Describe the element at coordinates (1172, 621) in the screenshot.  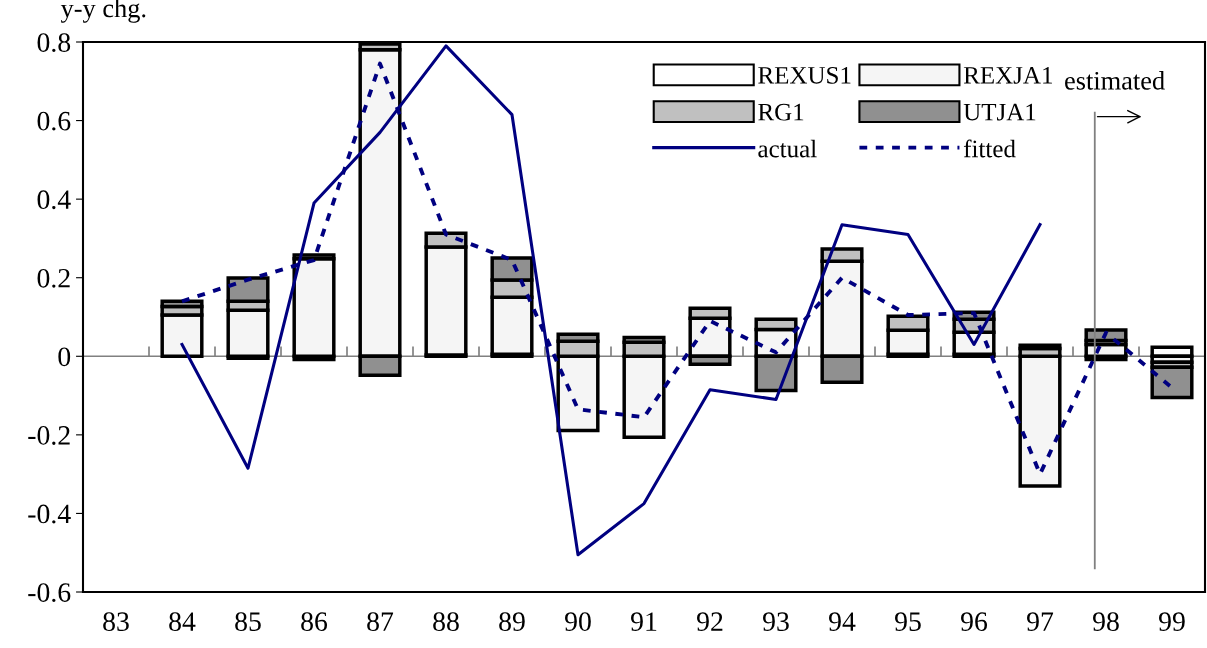
I see `x-tick-label: 99` at that location.